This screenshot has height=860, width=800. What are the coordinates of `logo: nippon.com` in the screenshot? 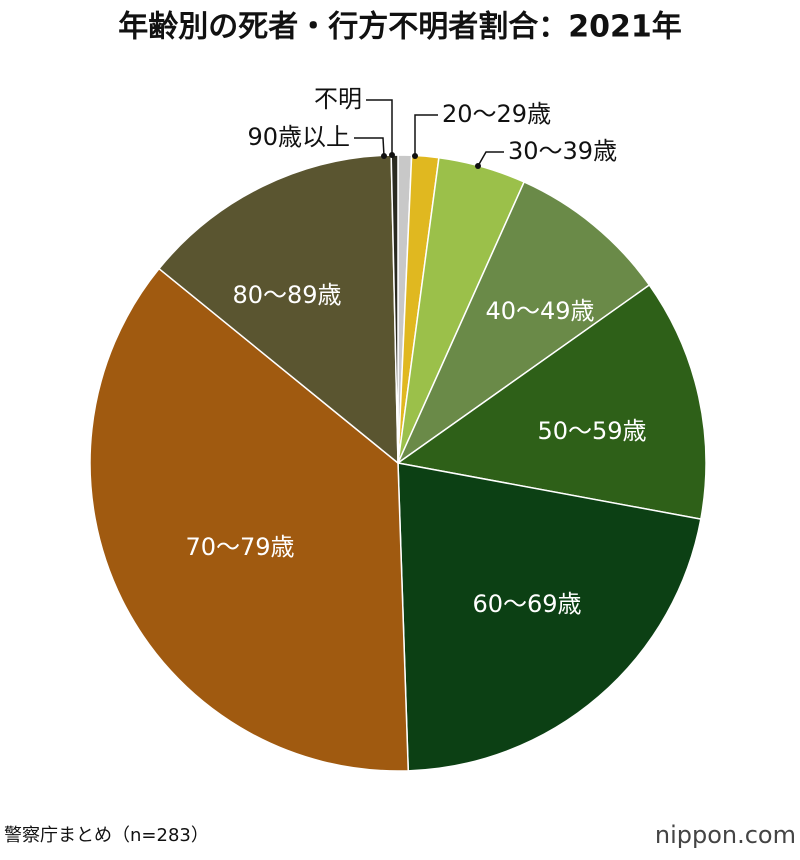 It's located at (725, 835).